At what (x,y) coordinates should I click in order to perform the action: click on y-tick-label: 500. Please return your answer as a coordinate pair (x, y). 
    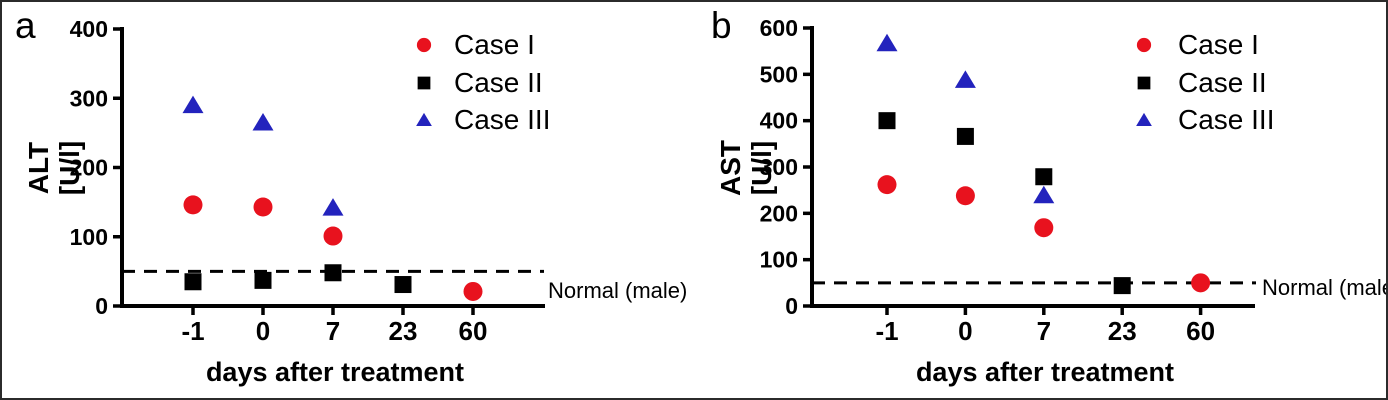
    Looking at the image, I should click on (779, 74).